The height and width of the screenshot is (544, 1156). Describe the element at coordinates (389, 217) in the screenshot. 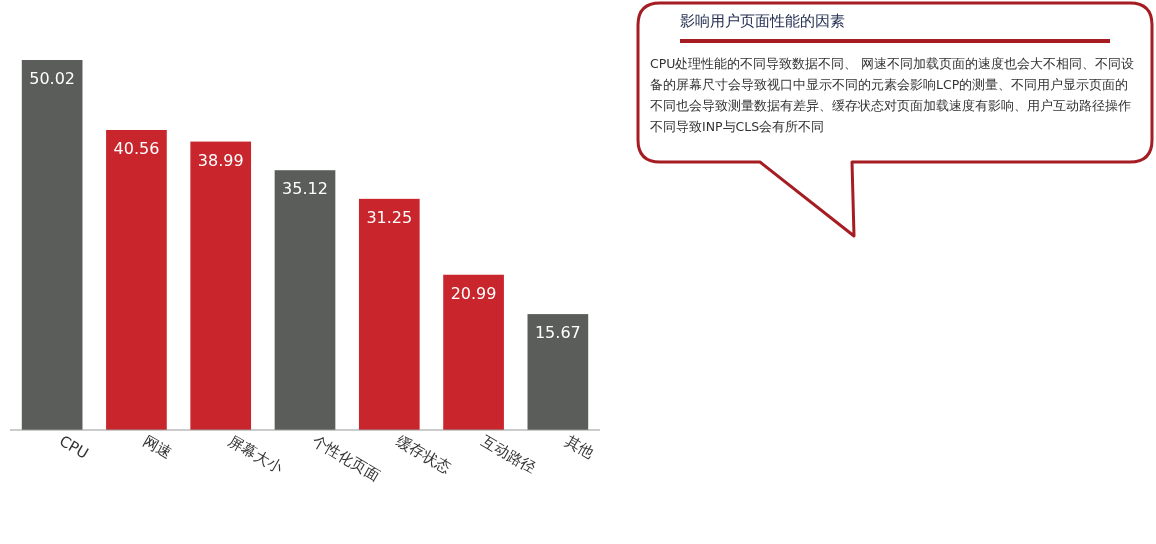

I see `data-label: 31.25` at that location.